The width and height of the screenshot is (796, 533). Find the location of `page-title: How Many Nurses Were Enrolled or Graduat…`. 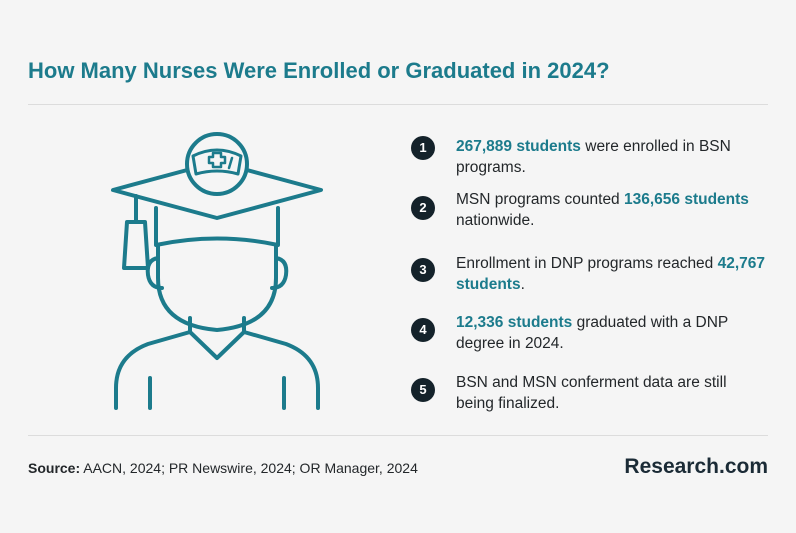

page-title: How Many Nurses Were Enrolled or Graduat… is located at coordinates (319, 70).